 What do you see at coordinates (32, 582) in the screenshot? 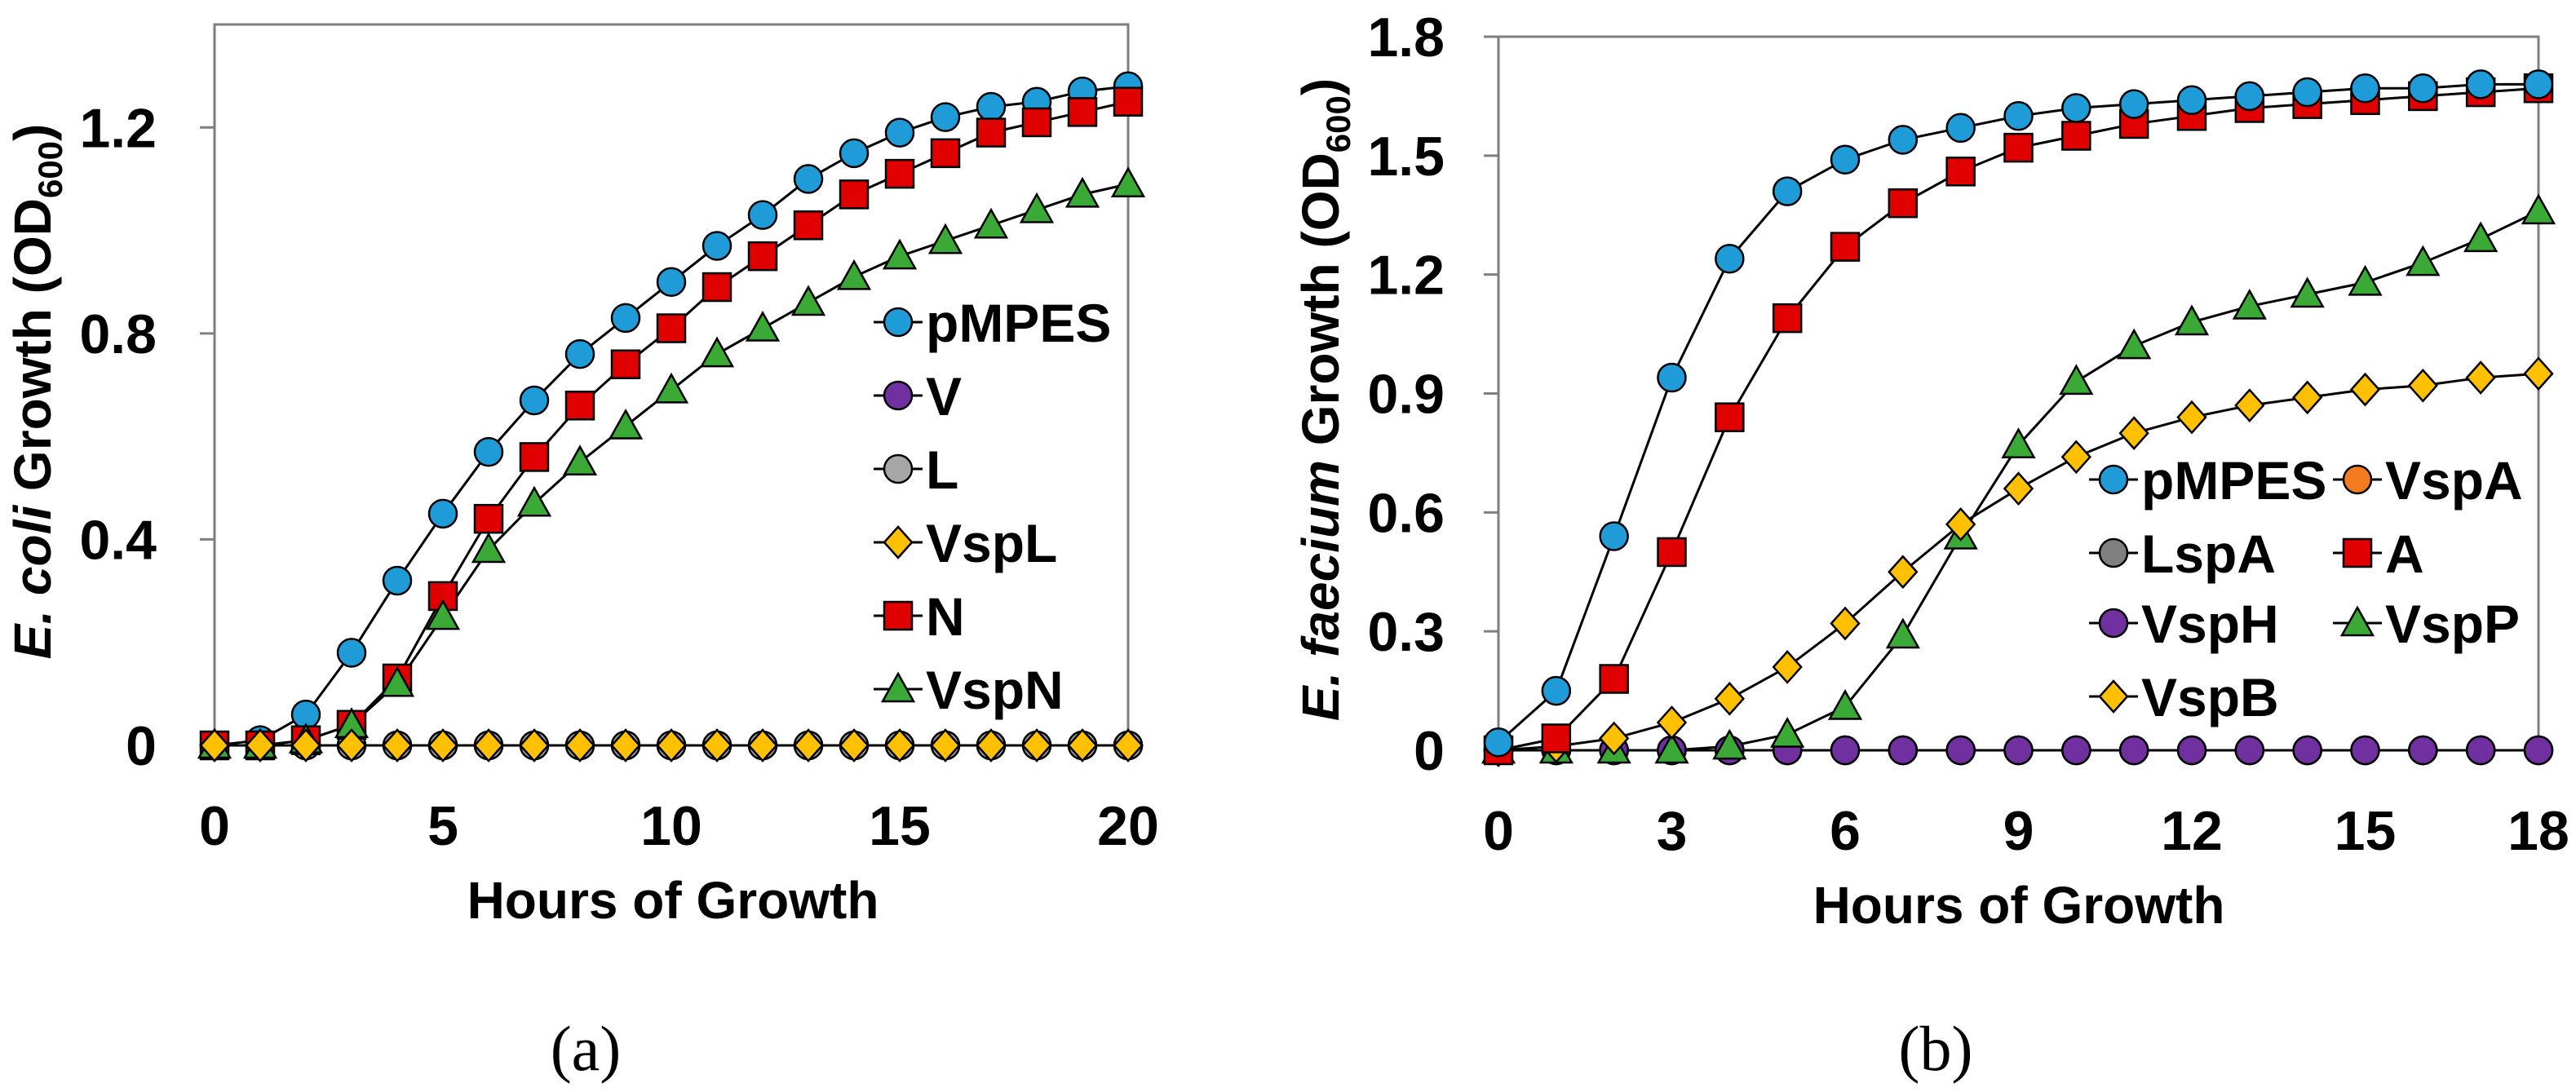
I see `y-axis-title-italic: E. coli` at bounding box center [32, 582].